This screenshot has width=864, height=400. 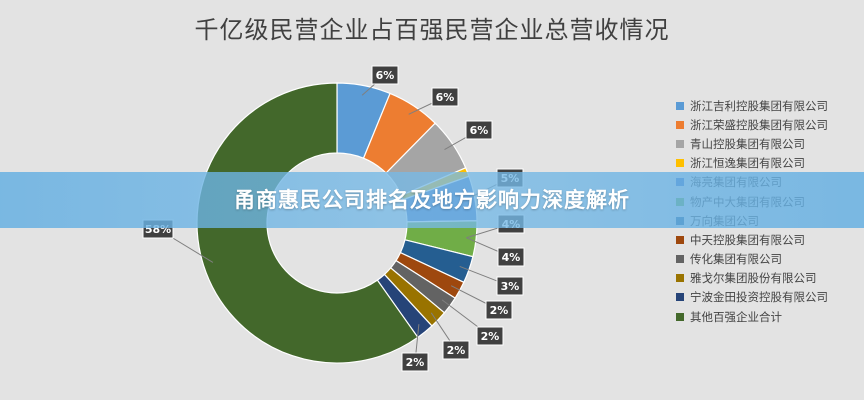 I want to click on legend-label: 雅戈尔集团股份有限公司, so click(x=753, y=278).